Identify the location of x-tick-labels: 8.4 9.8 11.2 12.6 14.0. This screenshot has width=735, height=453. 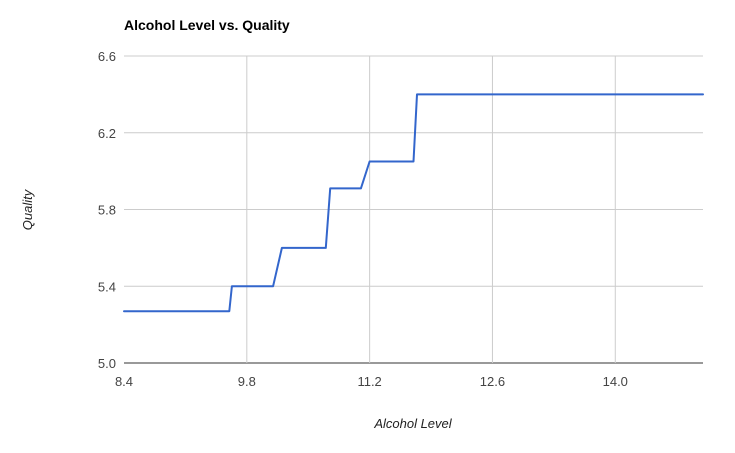
(371, 381).